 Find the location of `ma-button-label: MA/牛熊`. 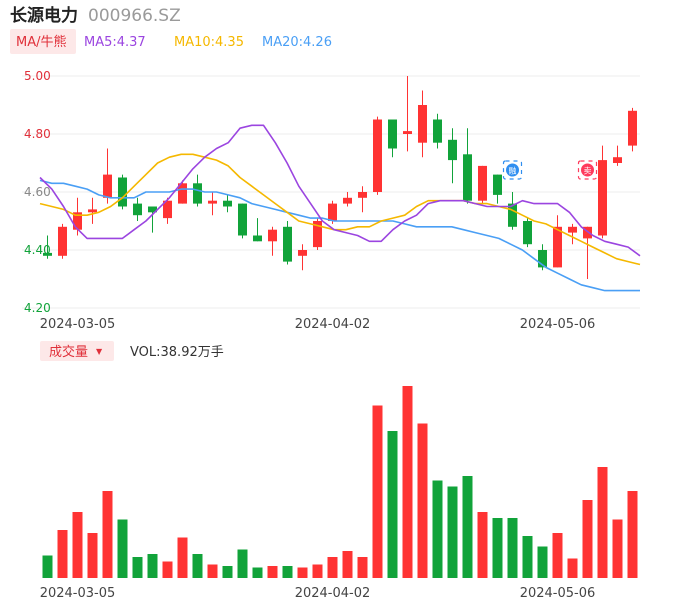

ma-button-label: MA/牛熊 is located at coordinates (41, 42).